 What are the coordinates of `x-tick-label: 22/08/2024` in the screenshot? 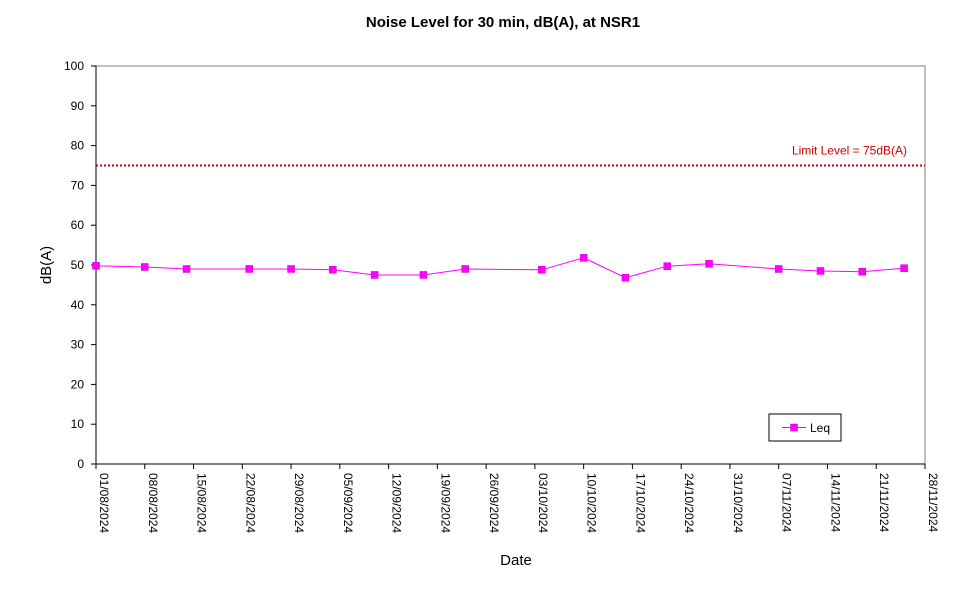 It's located at (250, 503).